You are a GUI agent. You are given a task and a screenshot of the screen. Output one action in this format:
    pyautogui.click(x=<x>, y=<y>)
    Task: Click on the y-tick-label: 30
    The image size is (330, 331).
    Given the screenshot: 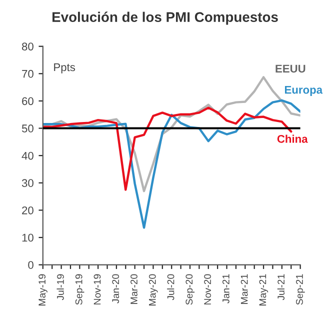 What is the action you would take?
    pyautogui.click(x=28, y=183)
    